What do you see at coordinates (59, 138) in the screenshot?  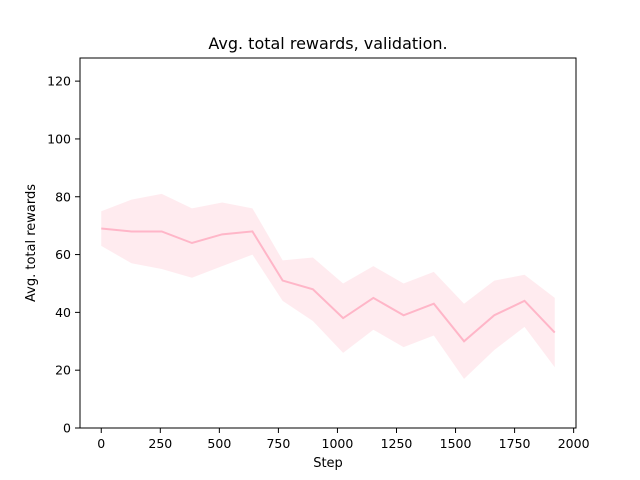 I see `y-tick-label: 100` at bounding box center [59, 138].